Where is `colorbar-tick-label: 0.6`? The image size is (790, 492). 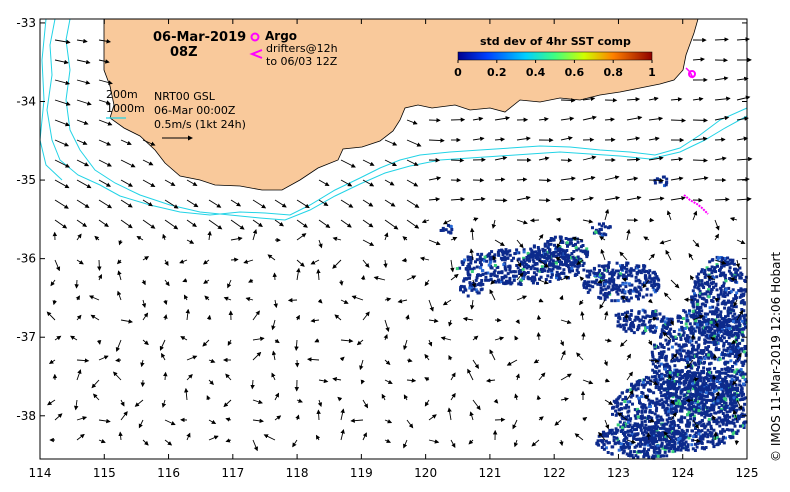
colorbar-tick-label: 0.6 is located at coordinates (575, 72).